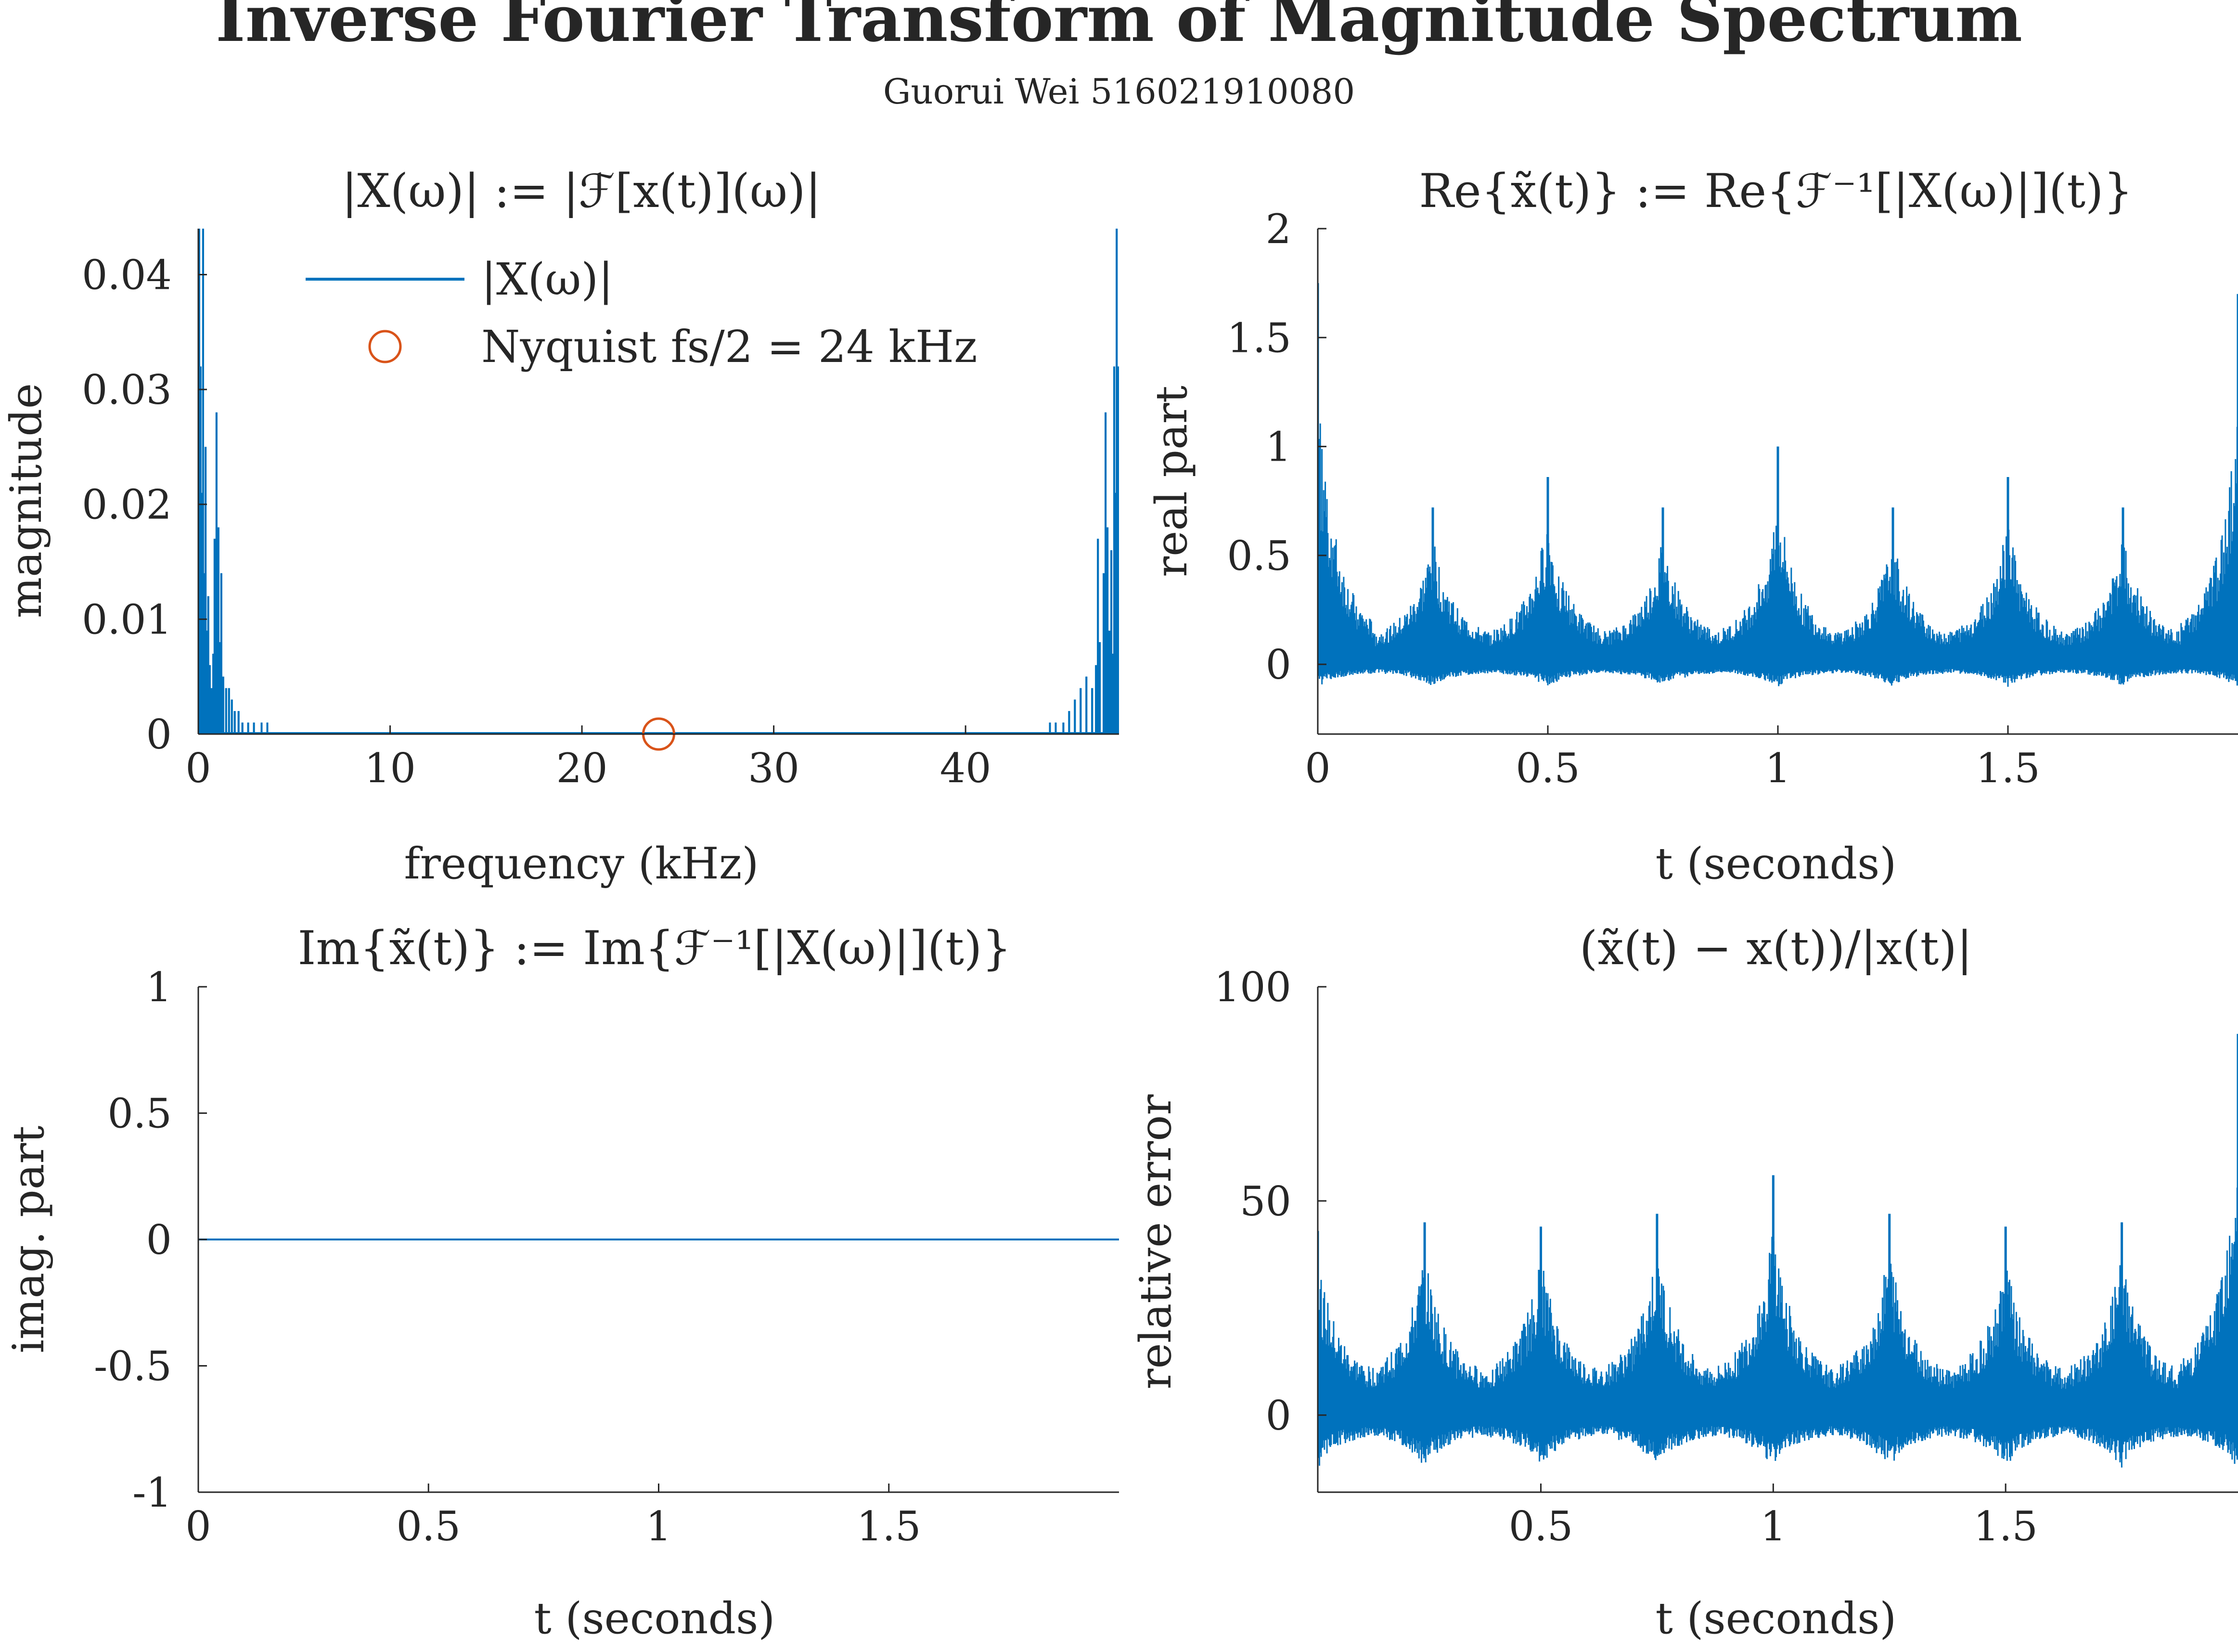 Image resolution: width=2238 pixels, height=1652 pixels. I want to click on imag-ytick-label: 0, so click(159, 1240).